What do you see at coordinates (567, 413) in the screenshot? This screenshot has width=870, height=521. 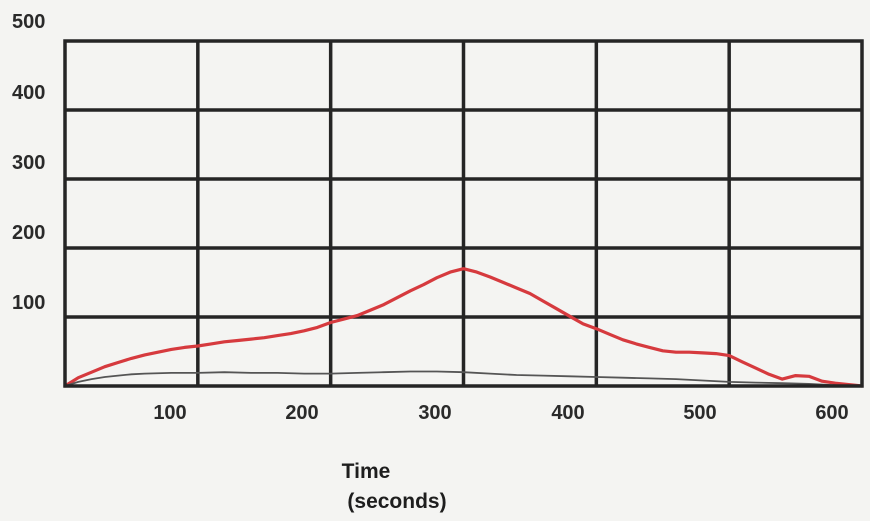 I see `x-tick-label: 400` at bounding box center [567, 413].